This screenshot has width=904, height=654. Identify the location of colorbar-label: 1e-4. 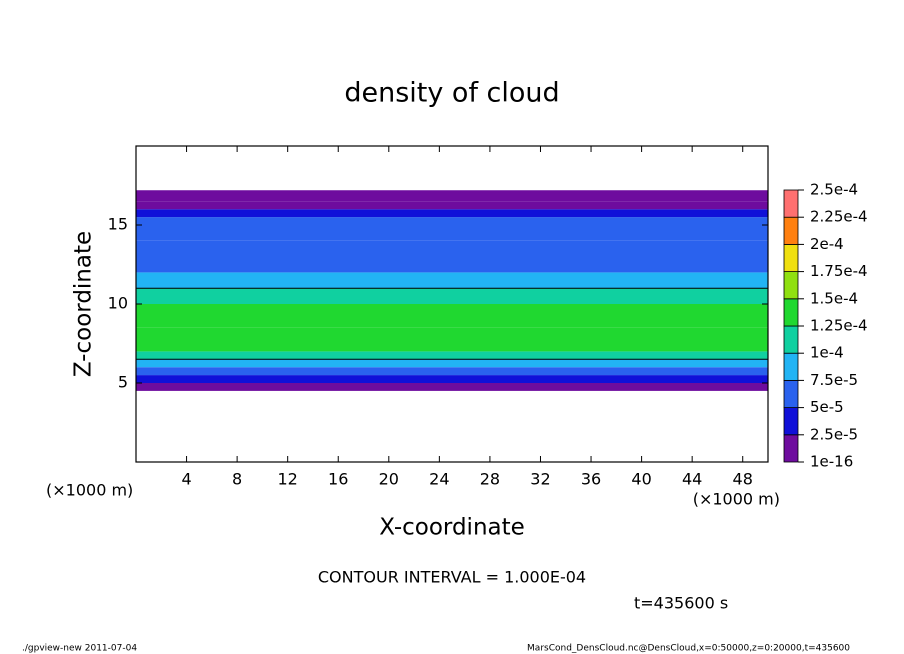
(827, 353).